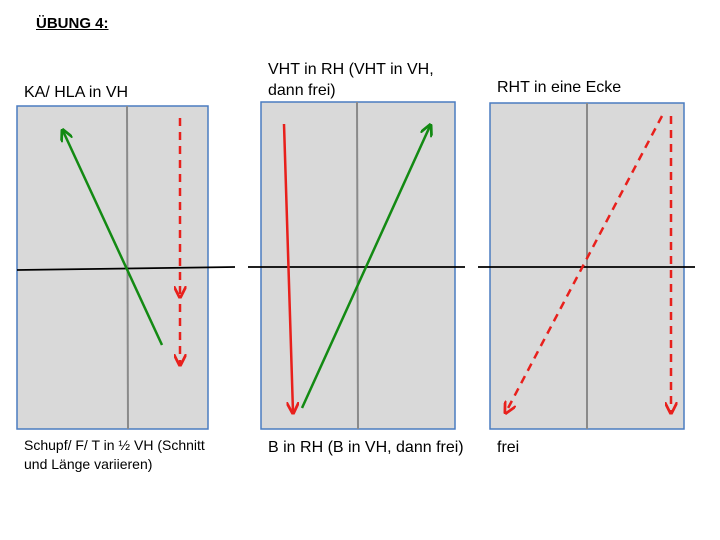 The height and width of the screenshot is (540, 720). I want to click on center-line, so click(357, 265).